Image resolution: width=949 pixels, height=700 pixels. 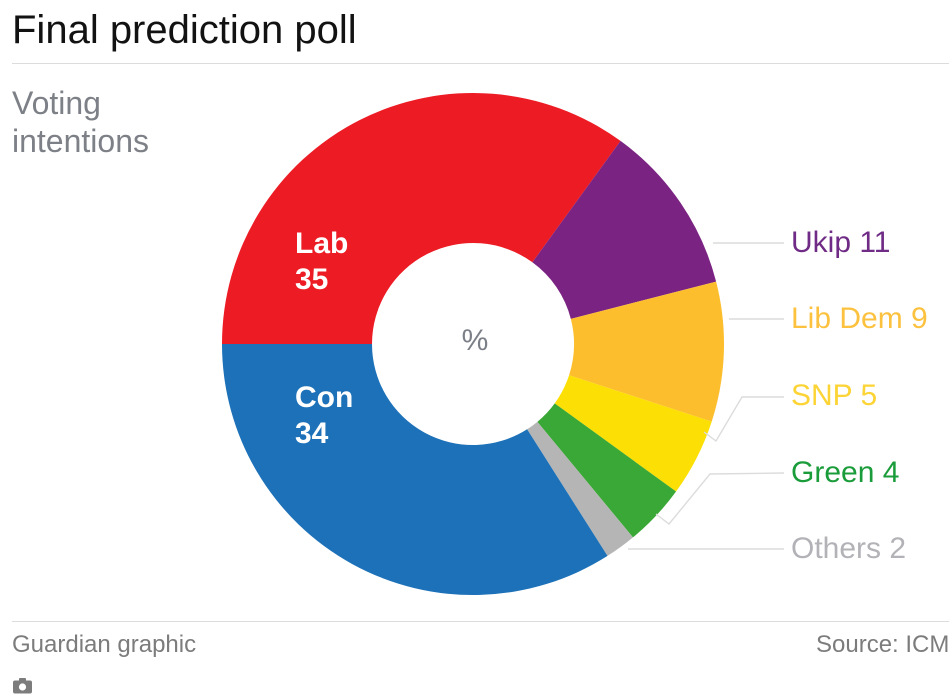 I want to click on slice-green, so click(x=607, y=470).